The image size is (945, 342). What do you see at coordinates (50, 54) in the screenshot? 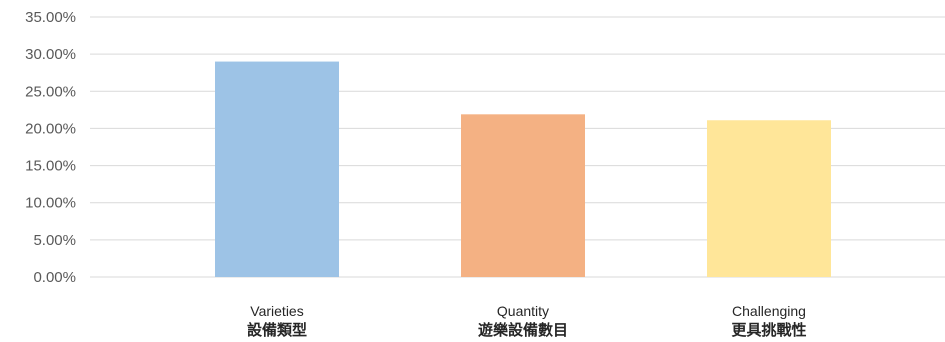
I see `y-tick-label: 30.00%` at bounding box center [50, 54].